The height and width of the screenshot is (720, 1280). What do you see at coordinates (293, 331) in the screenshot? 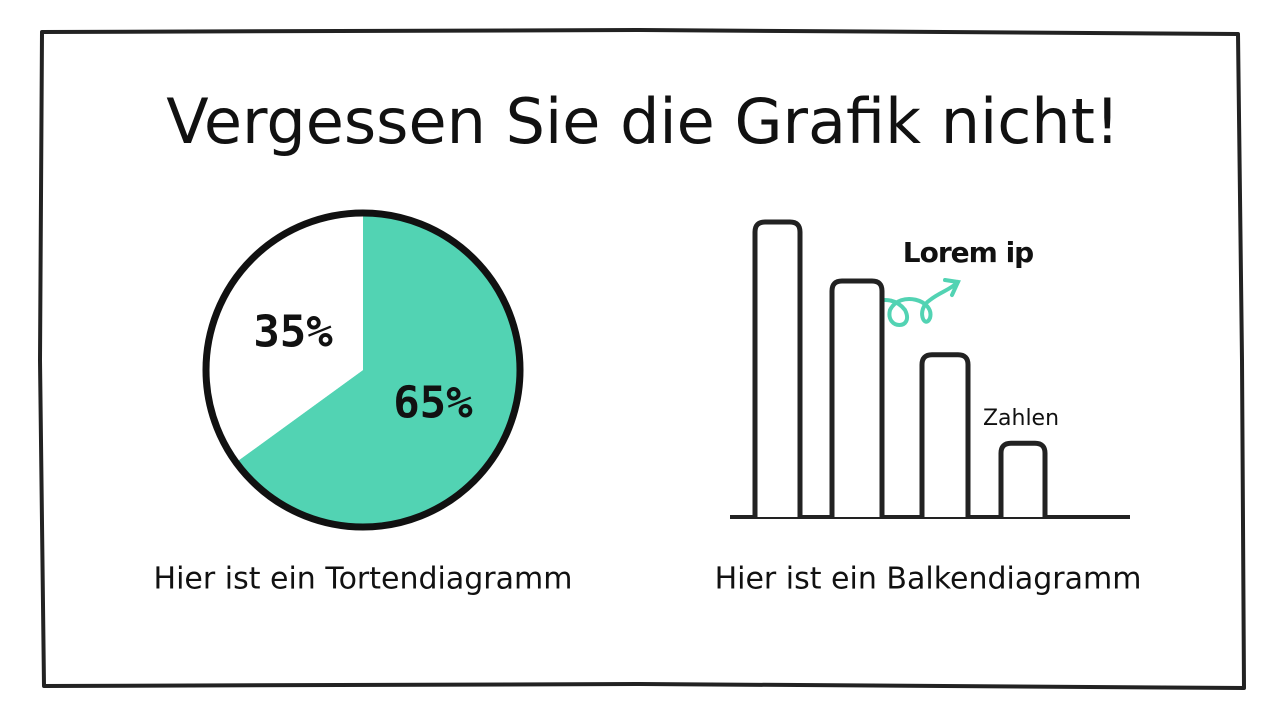
I see `pie-label: 35%` at bounding box center [293, 331].